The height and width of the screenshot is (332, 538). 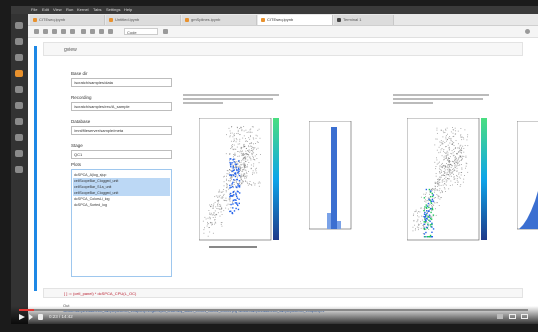 What do you see at coordinates (72, 31) in the screenshot?
I see `paste-icon` at bounding box center [72, 31].